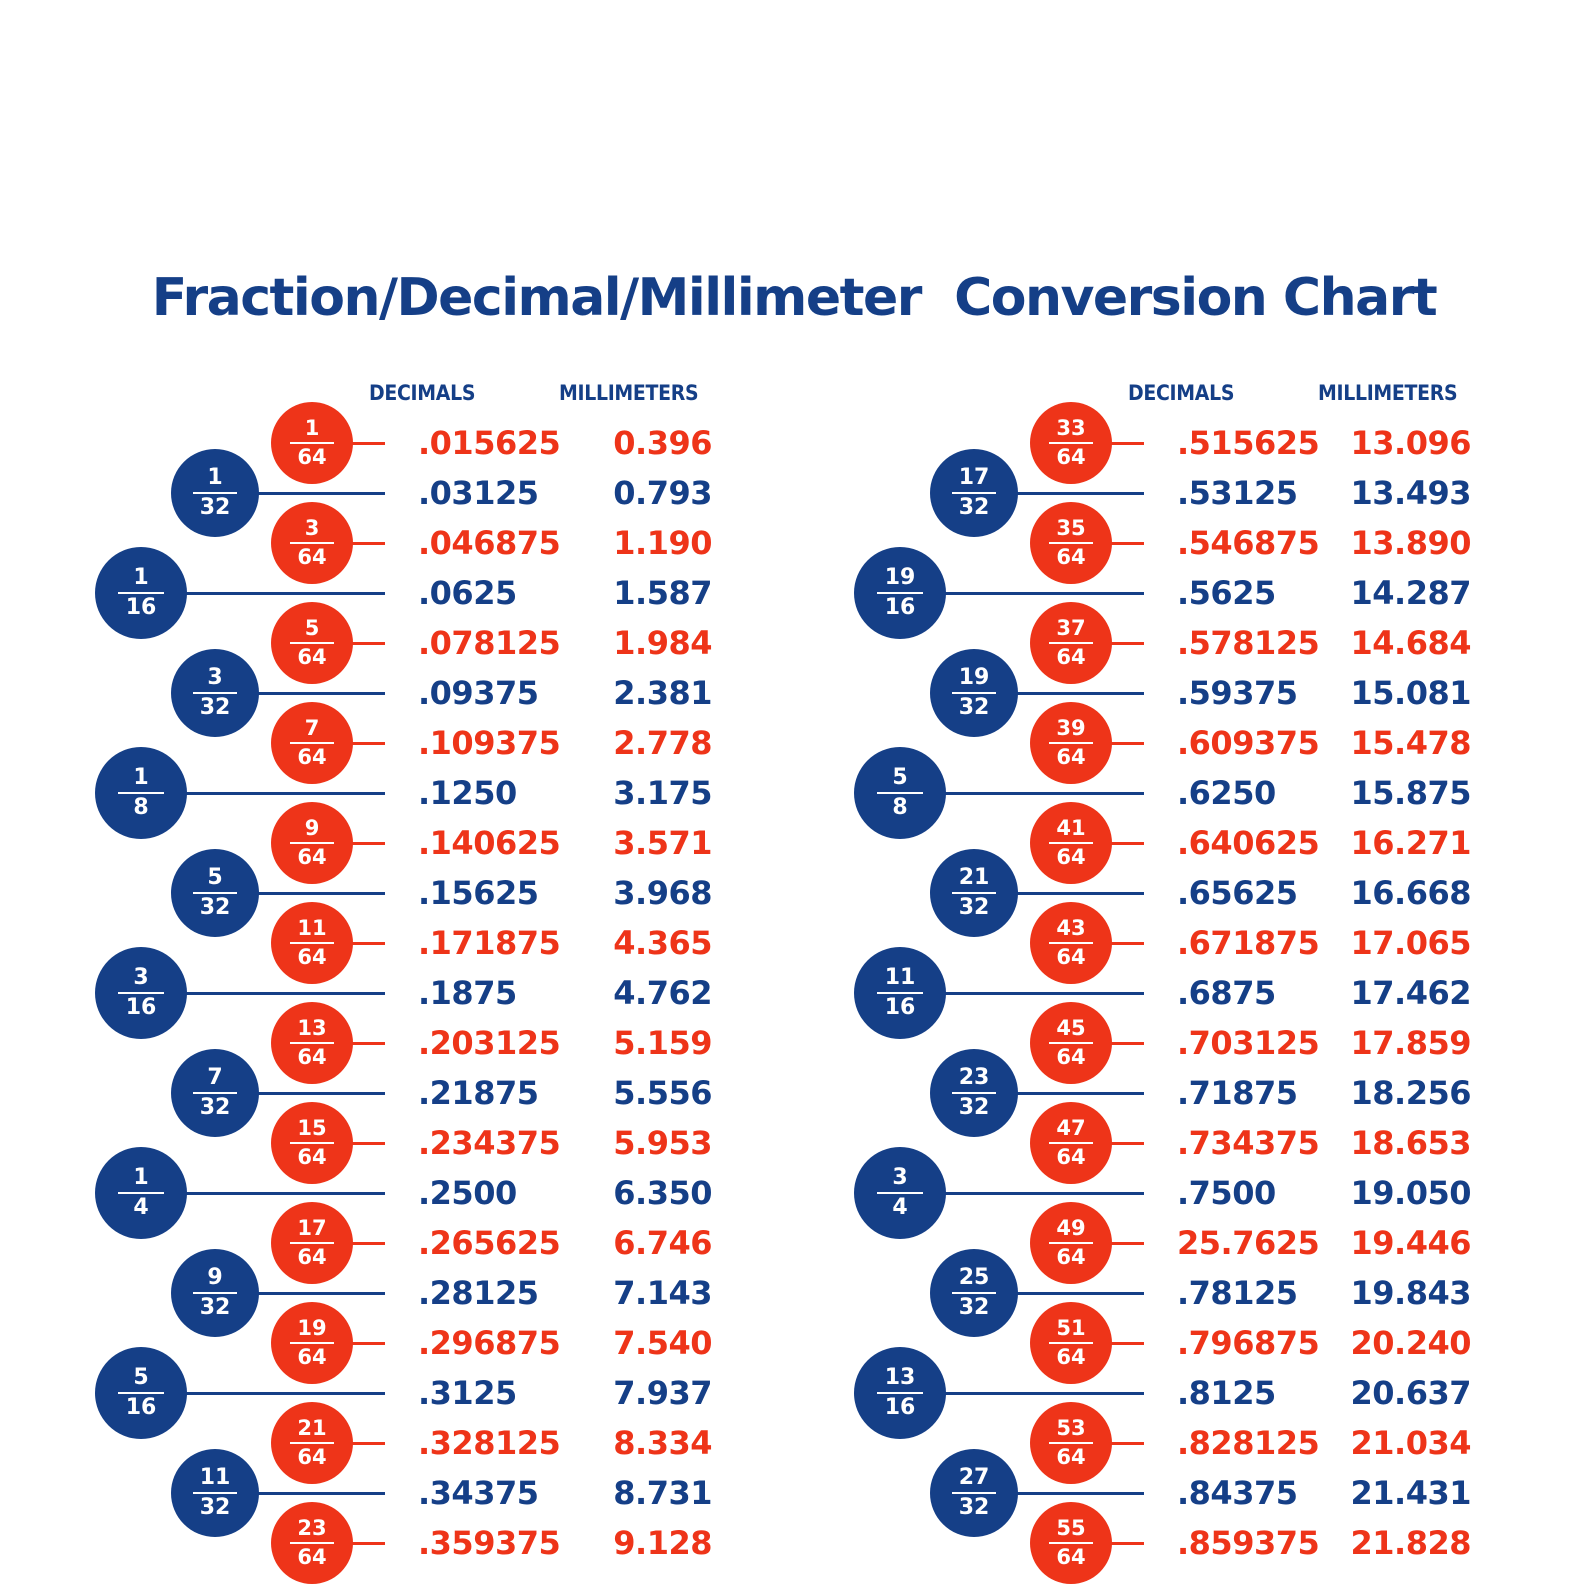 The image size is (1588, 1588). I want to click on fraction-numerator: 13, so click(312, 1028).